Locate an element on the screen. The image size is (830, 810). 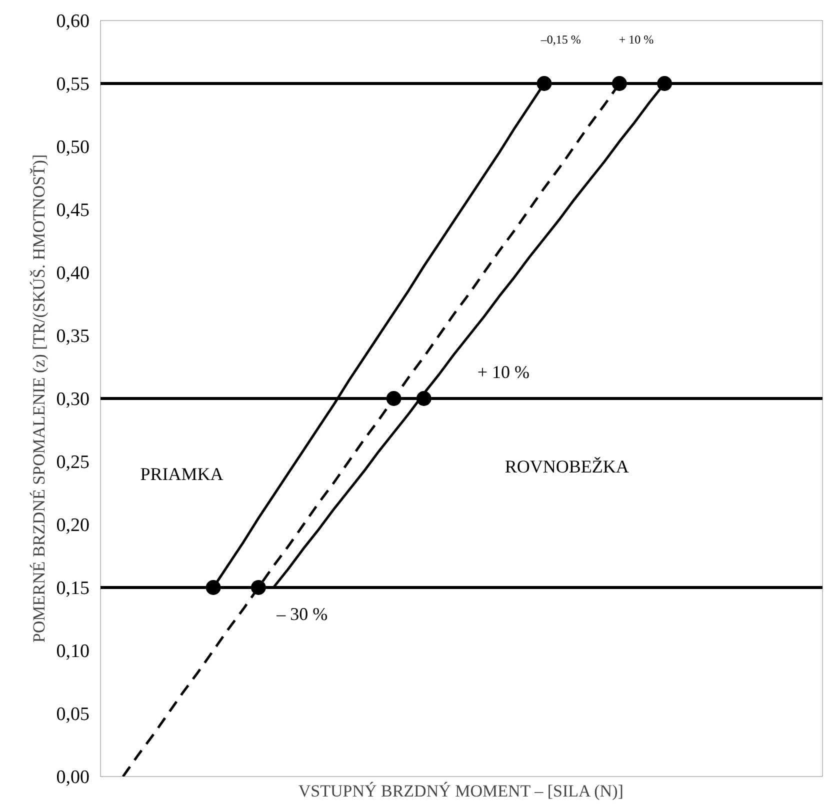
y-tick-label: 0,30 is located at coordinates (73, 399).